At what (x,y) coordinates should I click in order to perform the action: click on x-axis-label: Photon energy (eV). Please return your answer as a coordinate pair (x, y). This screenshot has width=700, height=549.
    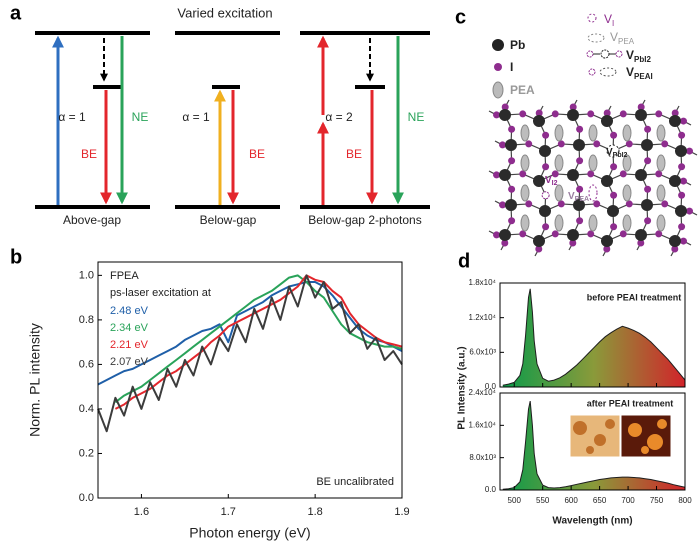
    Looking at the image, I should click on (249, 533).